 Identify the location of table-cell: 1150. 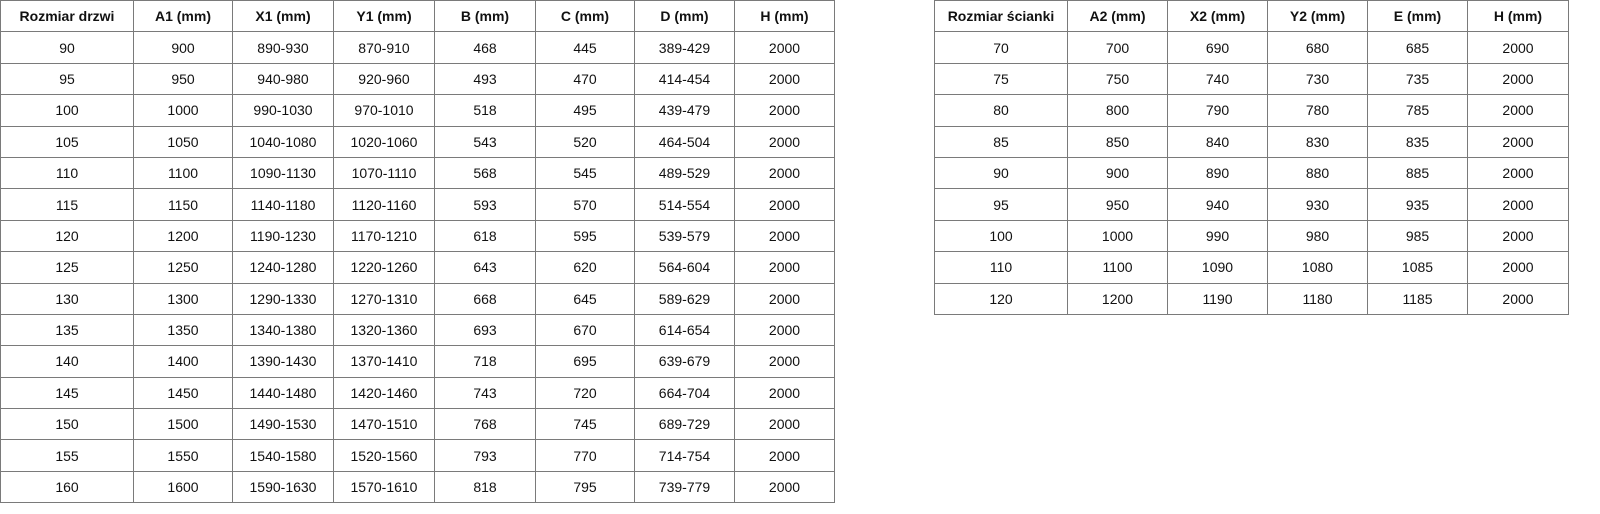
(183, 204).